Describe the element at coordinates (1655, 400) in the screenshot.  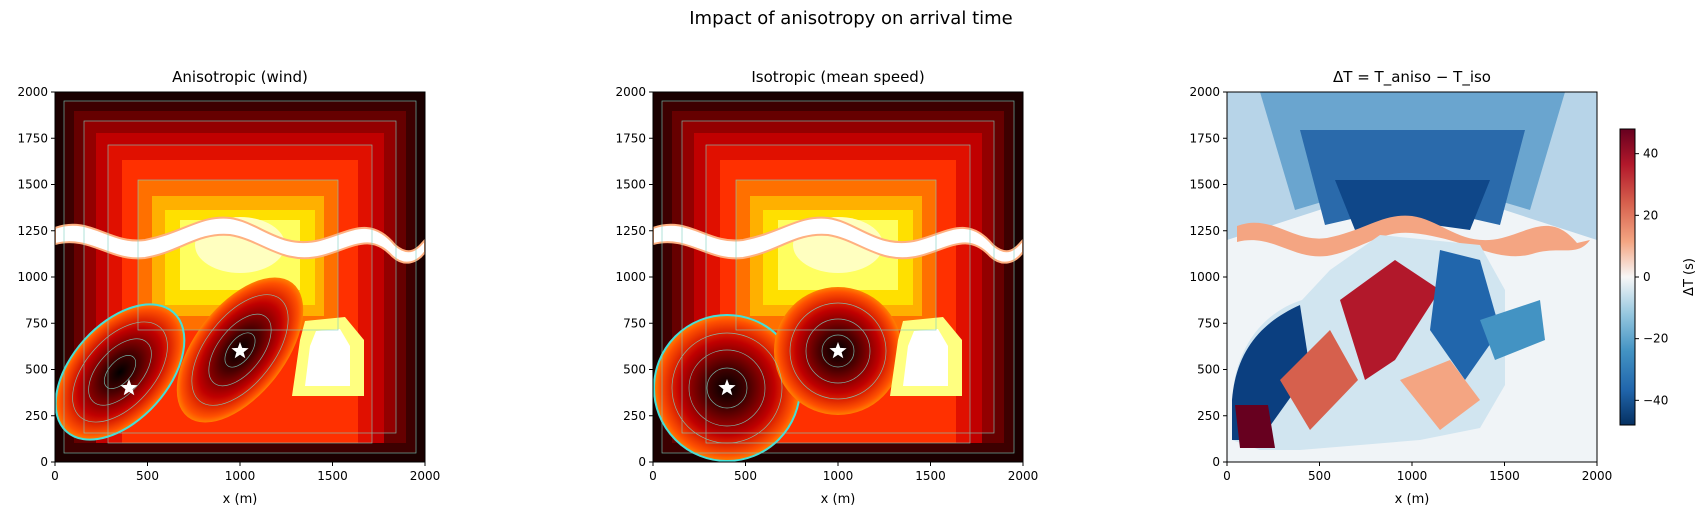
I see `colorbar-tick-label: −40` at that location.